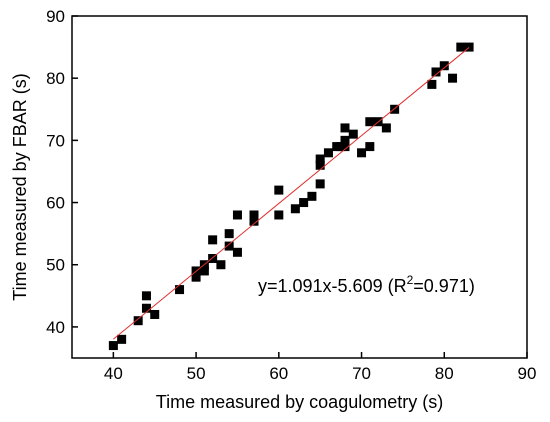  What do you see at coordinates (55, 203) in the screenshot?
I see `y-tick-label: 60` at bounding box center [55, 203].